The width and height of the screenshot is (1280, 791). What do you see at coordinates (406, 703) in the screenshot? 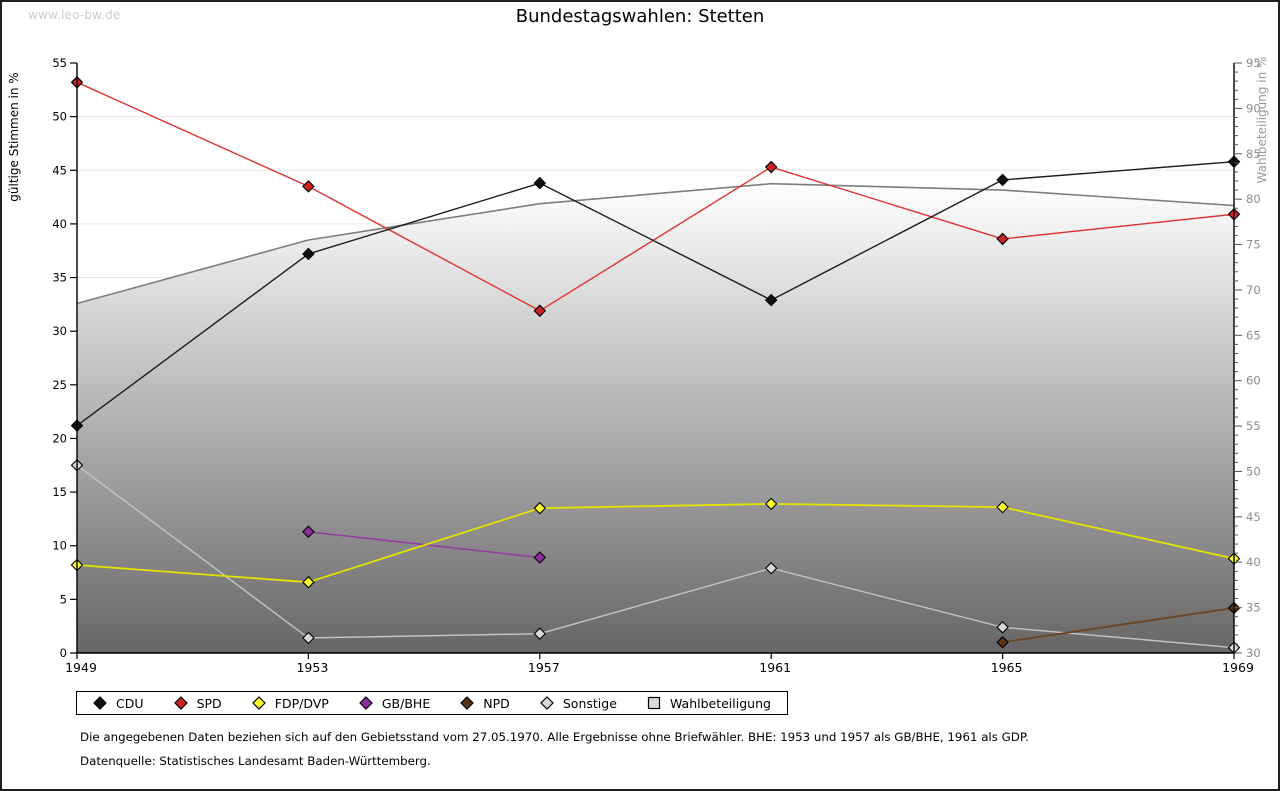
I see `legend-label: GB/BHE` at bounding box center [406, 703].